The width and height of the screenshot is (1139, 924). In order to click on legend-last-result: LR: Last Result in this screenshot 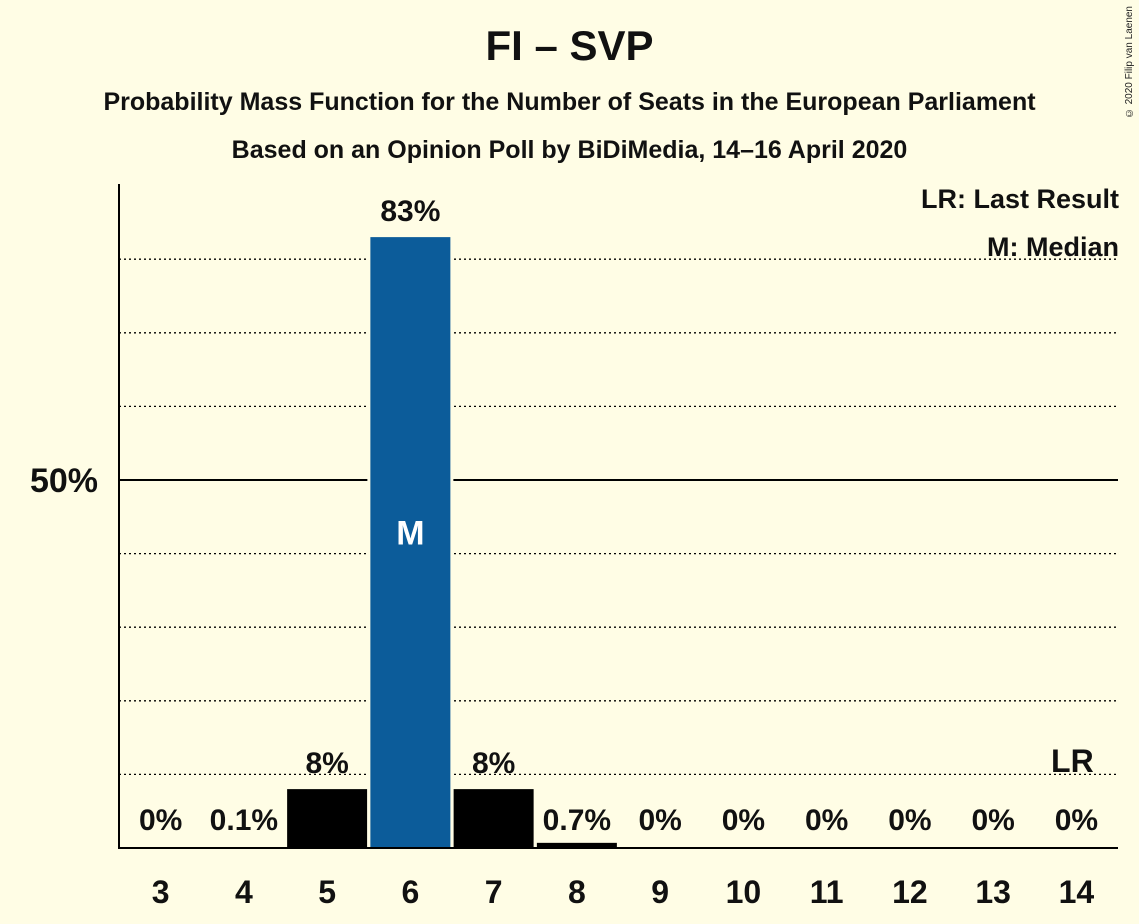, I will do `click(1019, 199)`.